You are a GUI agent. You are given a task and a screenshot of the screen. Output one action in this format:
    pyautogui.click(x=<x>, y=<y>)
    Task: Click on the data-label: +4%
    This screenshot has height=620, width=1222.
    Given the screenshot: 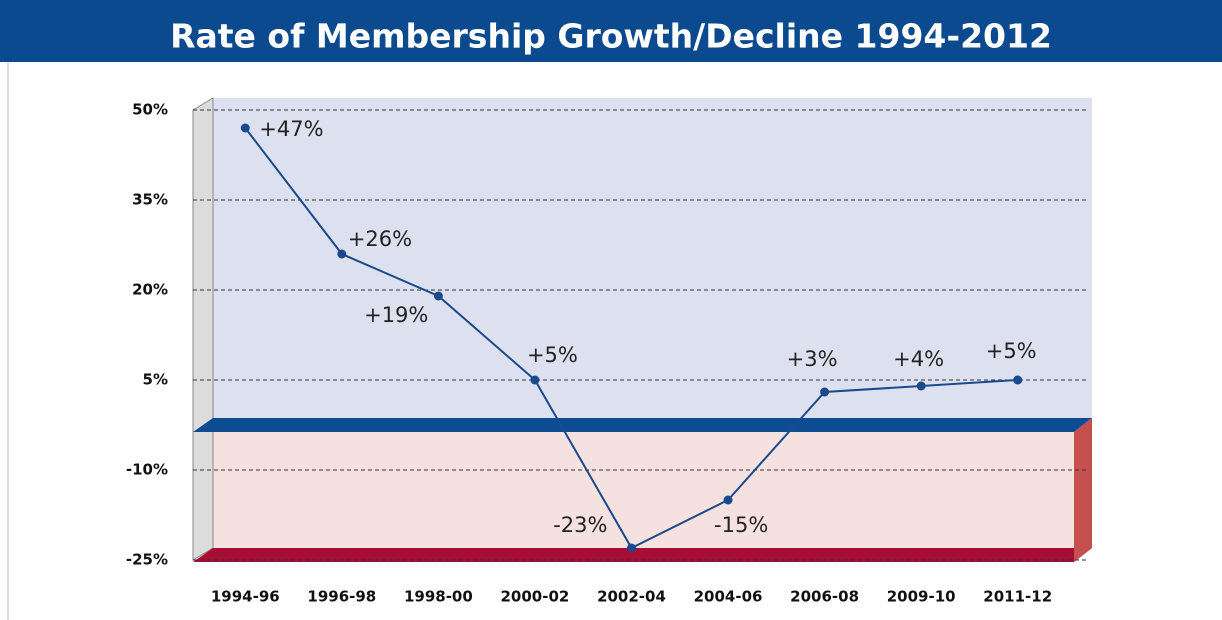 What is the action you would take?
    pyautogui.click(x=918, y=359)
    